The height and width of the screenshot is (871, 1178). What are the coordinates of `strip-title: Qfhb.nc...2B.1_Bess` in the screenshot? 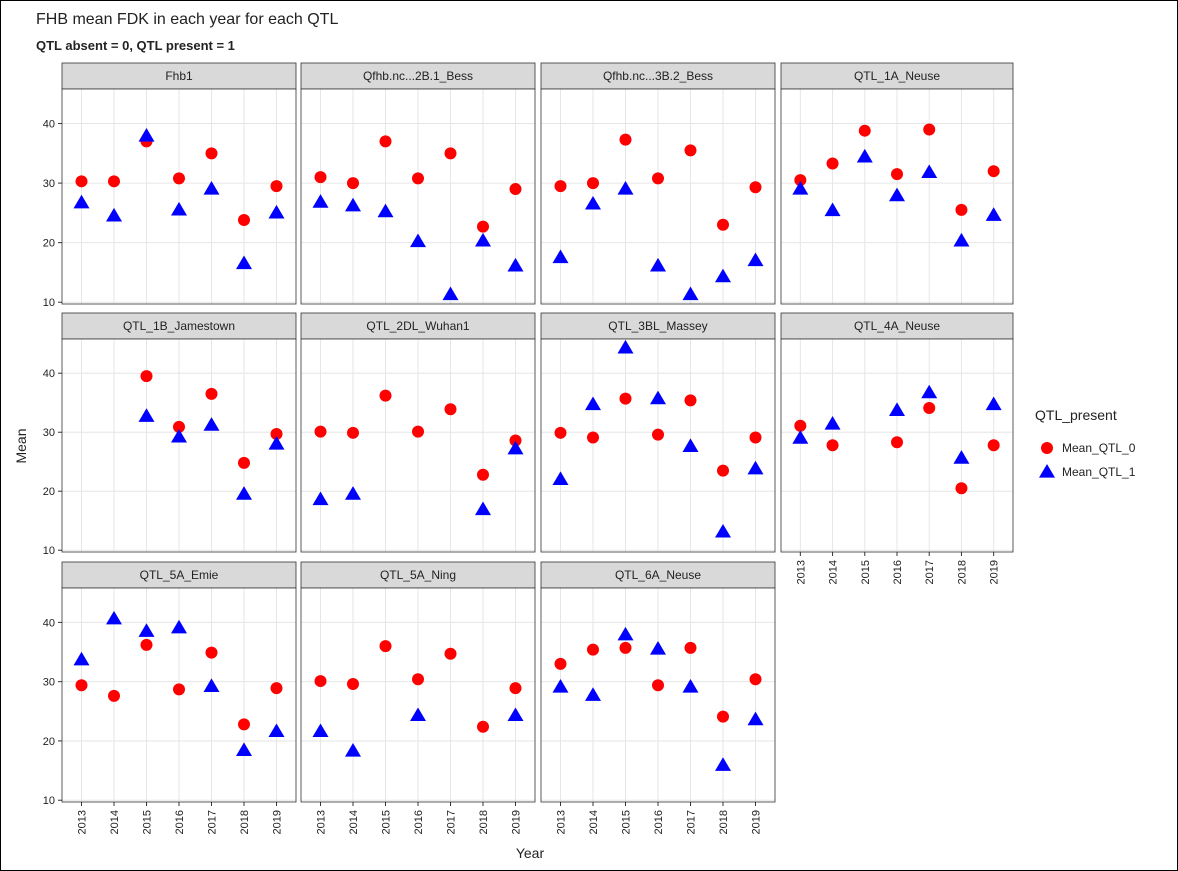 It's located at (418, 76).